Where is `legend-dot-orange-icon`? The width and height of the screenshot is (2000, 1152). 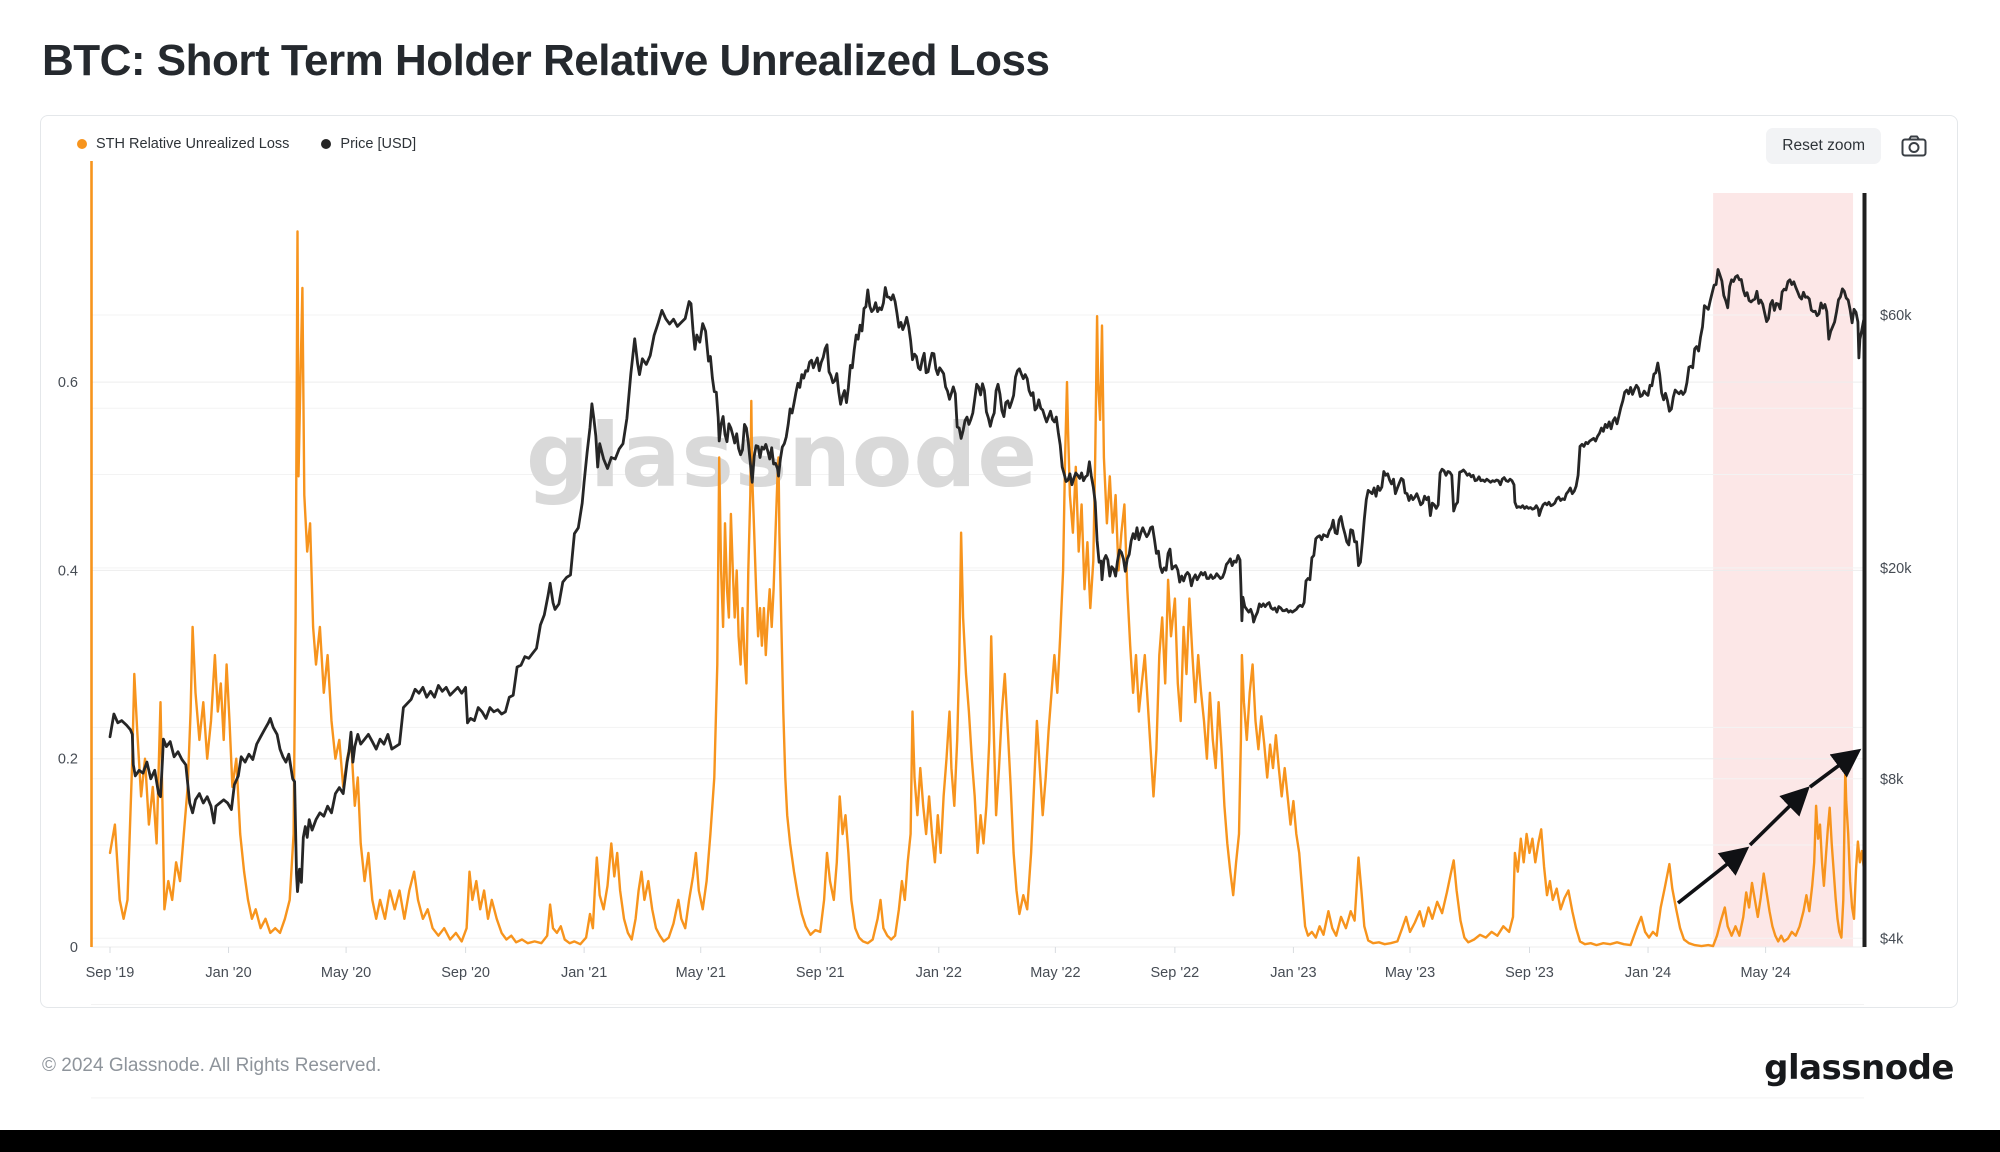 legend-dot-orange-icon is located at coordinates (82, 144).